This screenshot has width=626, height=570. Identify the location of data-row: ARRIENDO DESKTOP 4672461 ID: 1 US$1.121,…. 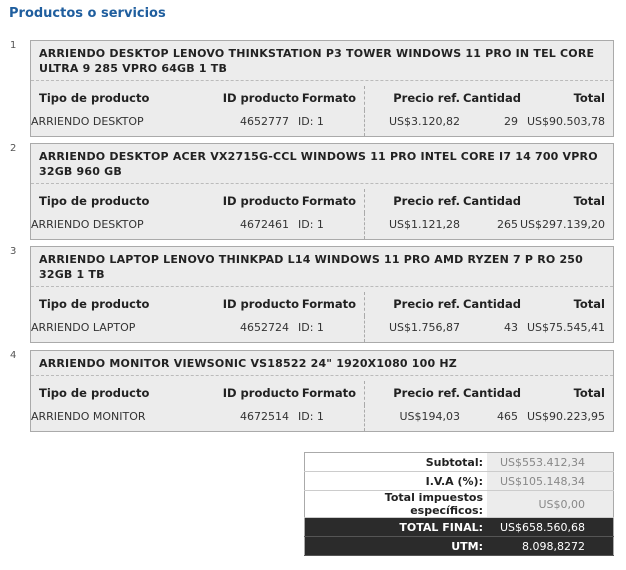
(322, 226).